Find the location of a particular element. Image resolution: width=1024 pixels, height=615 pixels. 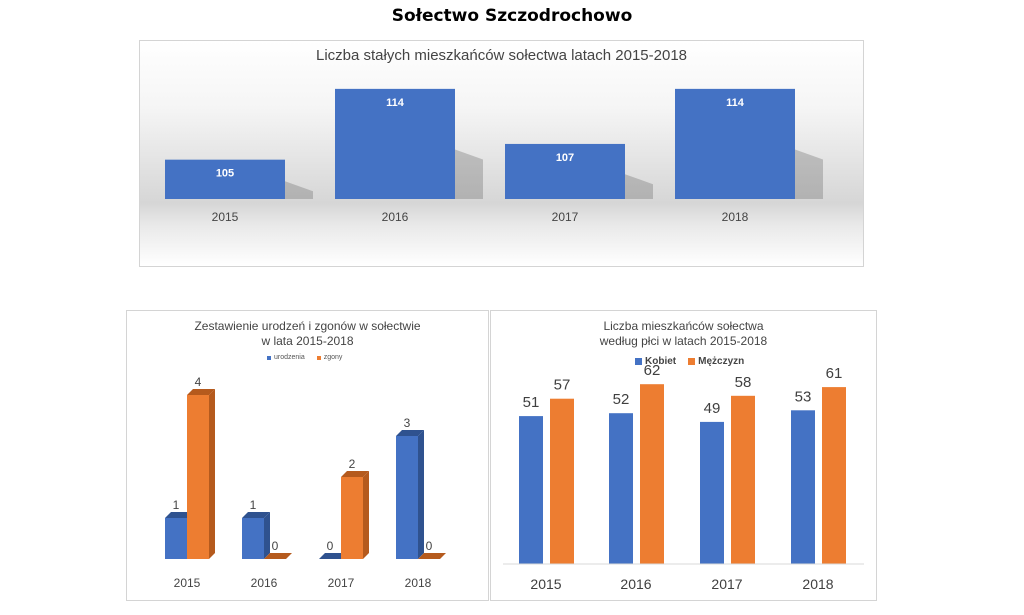

legend-label-urodzenia: urodzenia is located at coordinates (289, 357).